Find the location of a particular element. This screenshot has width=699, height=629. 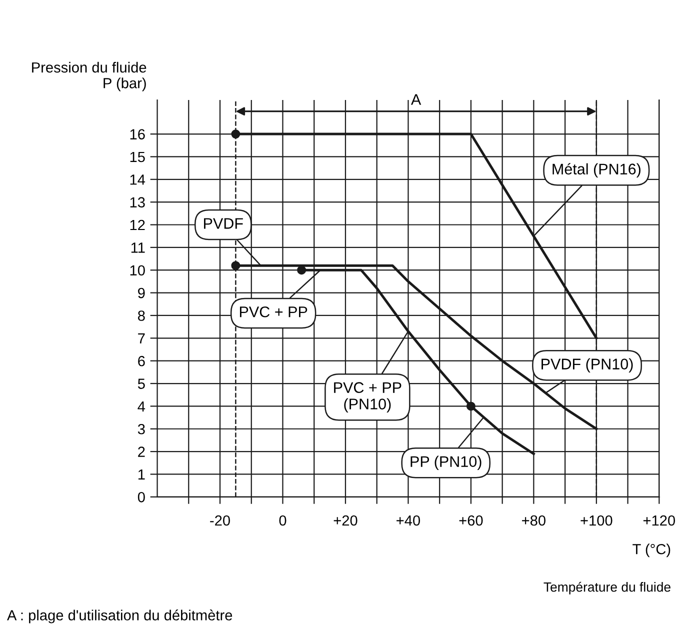

y-tick-label: 3 is located at coordinates (141, 429).